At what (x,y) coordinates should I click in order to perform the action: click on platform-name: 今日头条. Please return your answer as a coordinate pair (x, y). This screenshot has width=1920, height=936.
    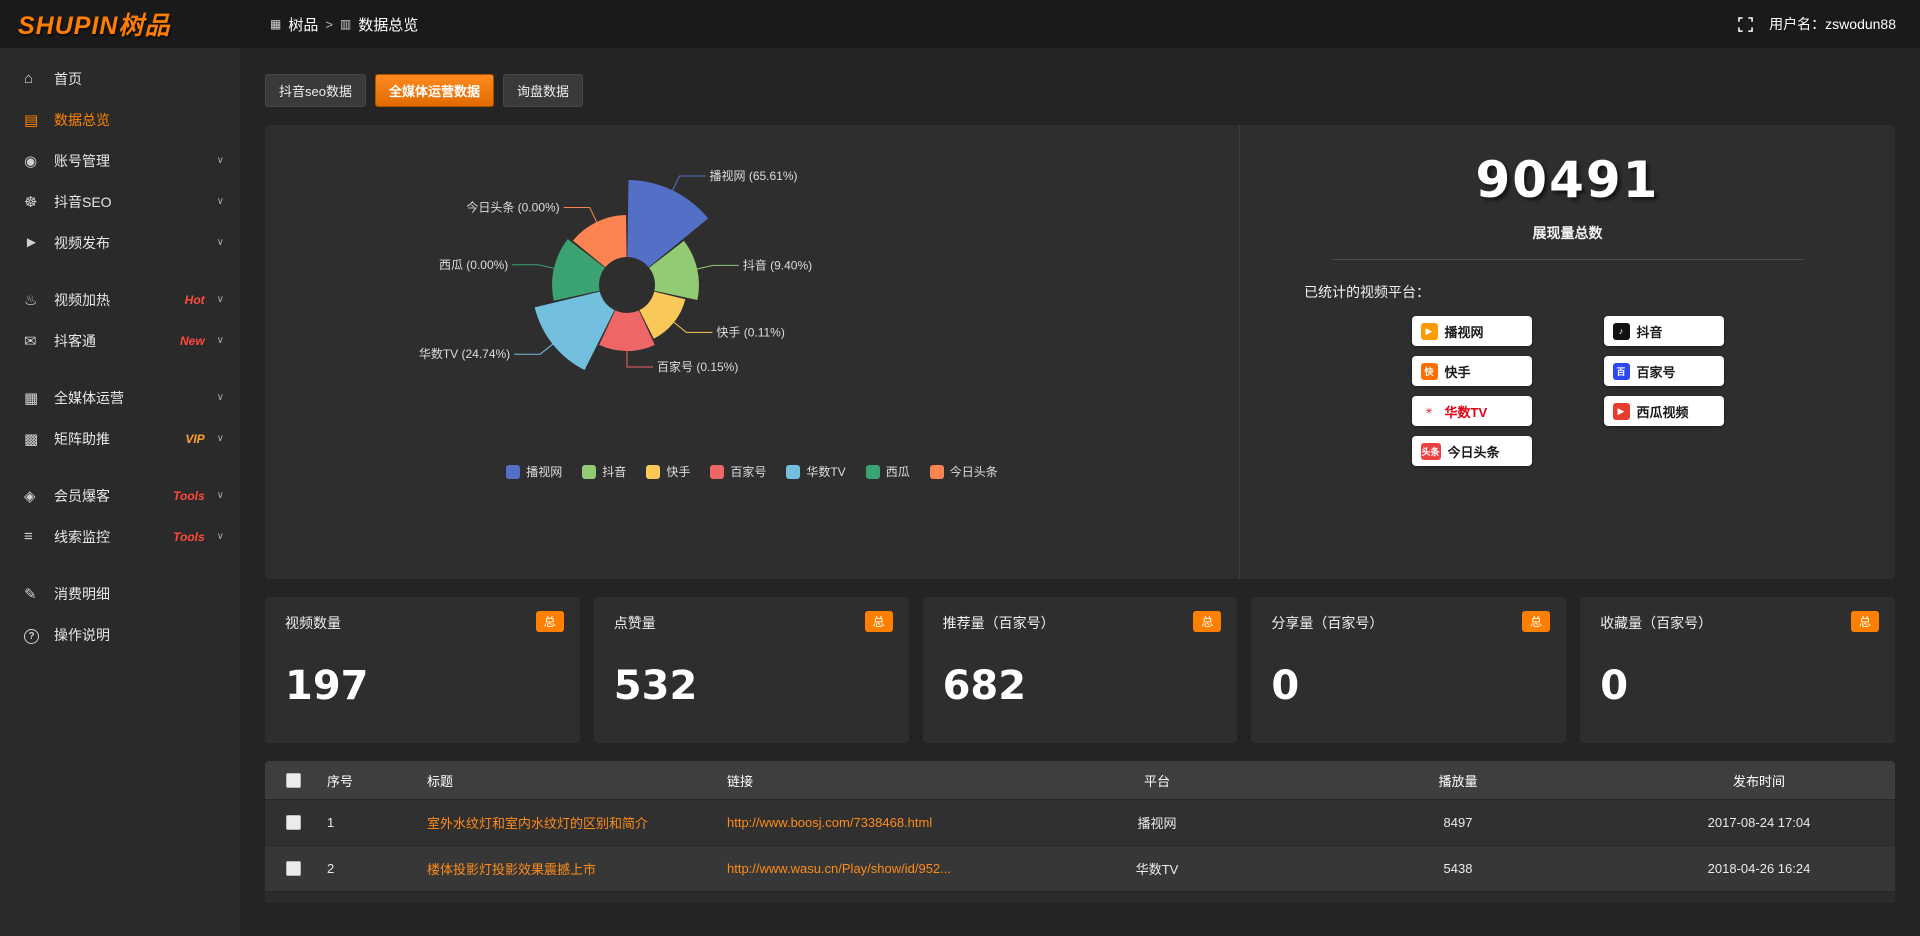
    Looking at the image, I should click on (1473, 452).